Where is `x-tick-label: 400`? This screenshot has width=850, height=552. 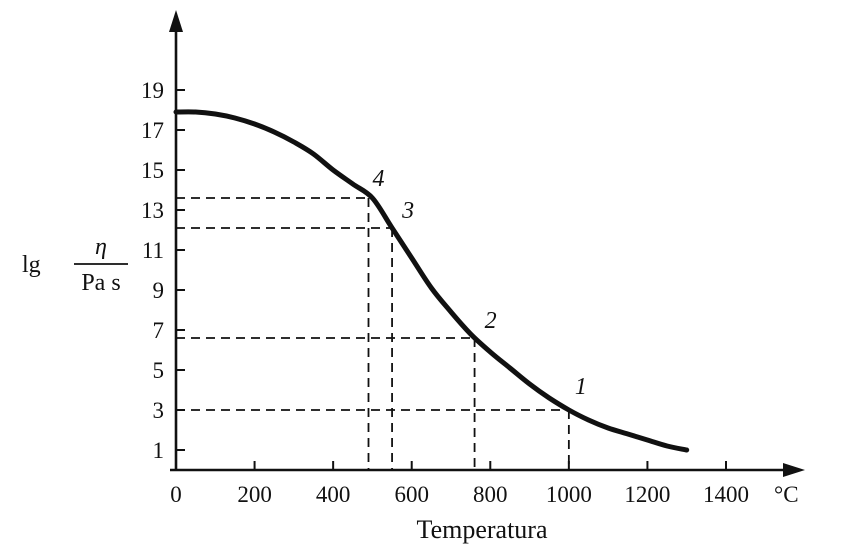 x-tick-label: 400 is located at coordinates (333, 494).